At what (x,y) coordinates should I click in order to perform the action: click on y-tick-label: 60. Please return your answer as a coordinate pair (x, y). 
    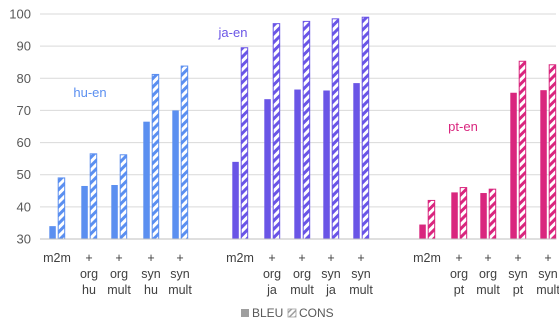
    Looking at the image, I should click on (24, 142).